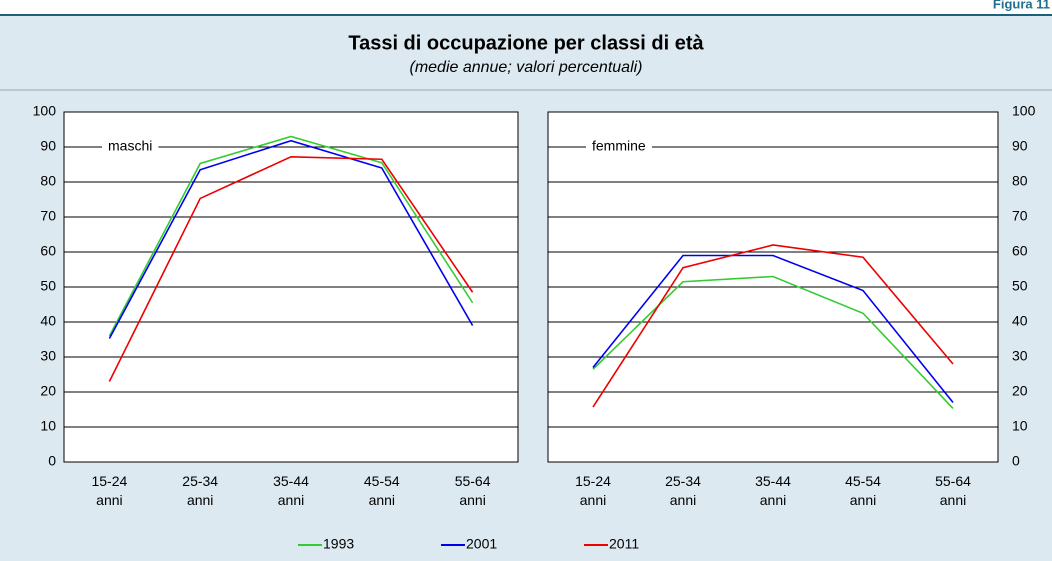 The height and width of the screenshot is (561, 1052). I want to click on panel-label: maschi, so click(130, 146).